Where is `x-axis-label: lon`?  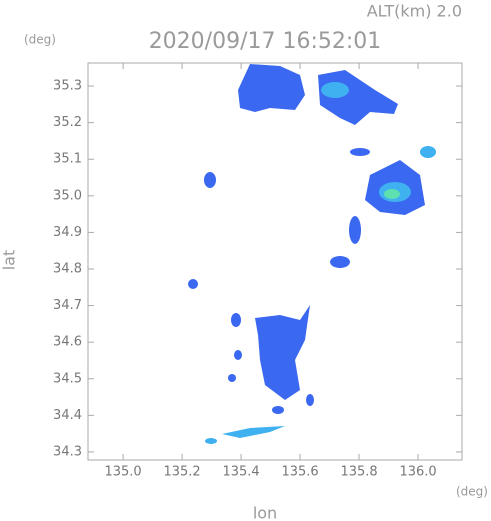
x-axis-label: lon is located at coordinates (265, 512).